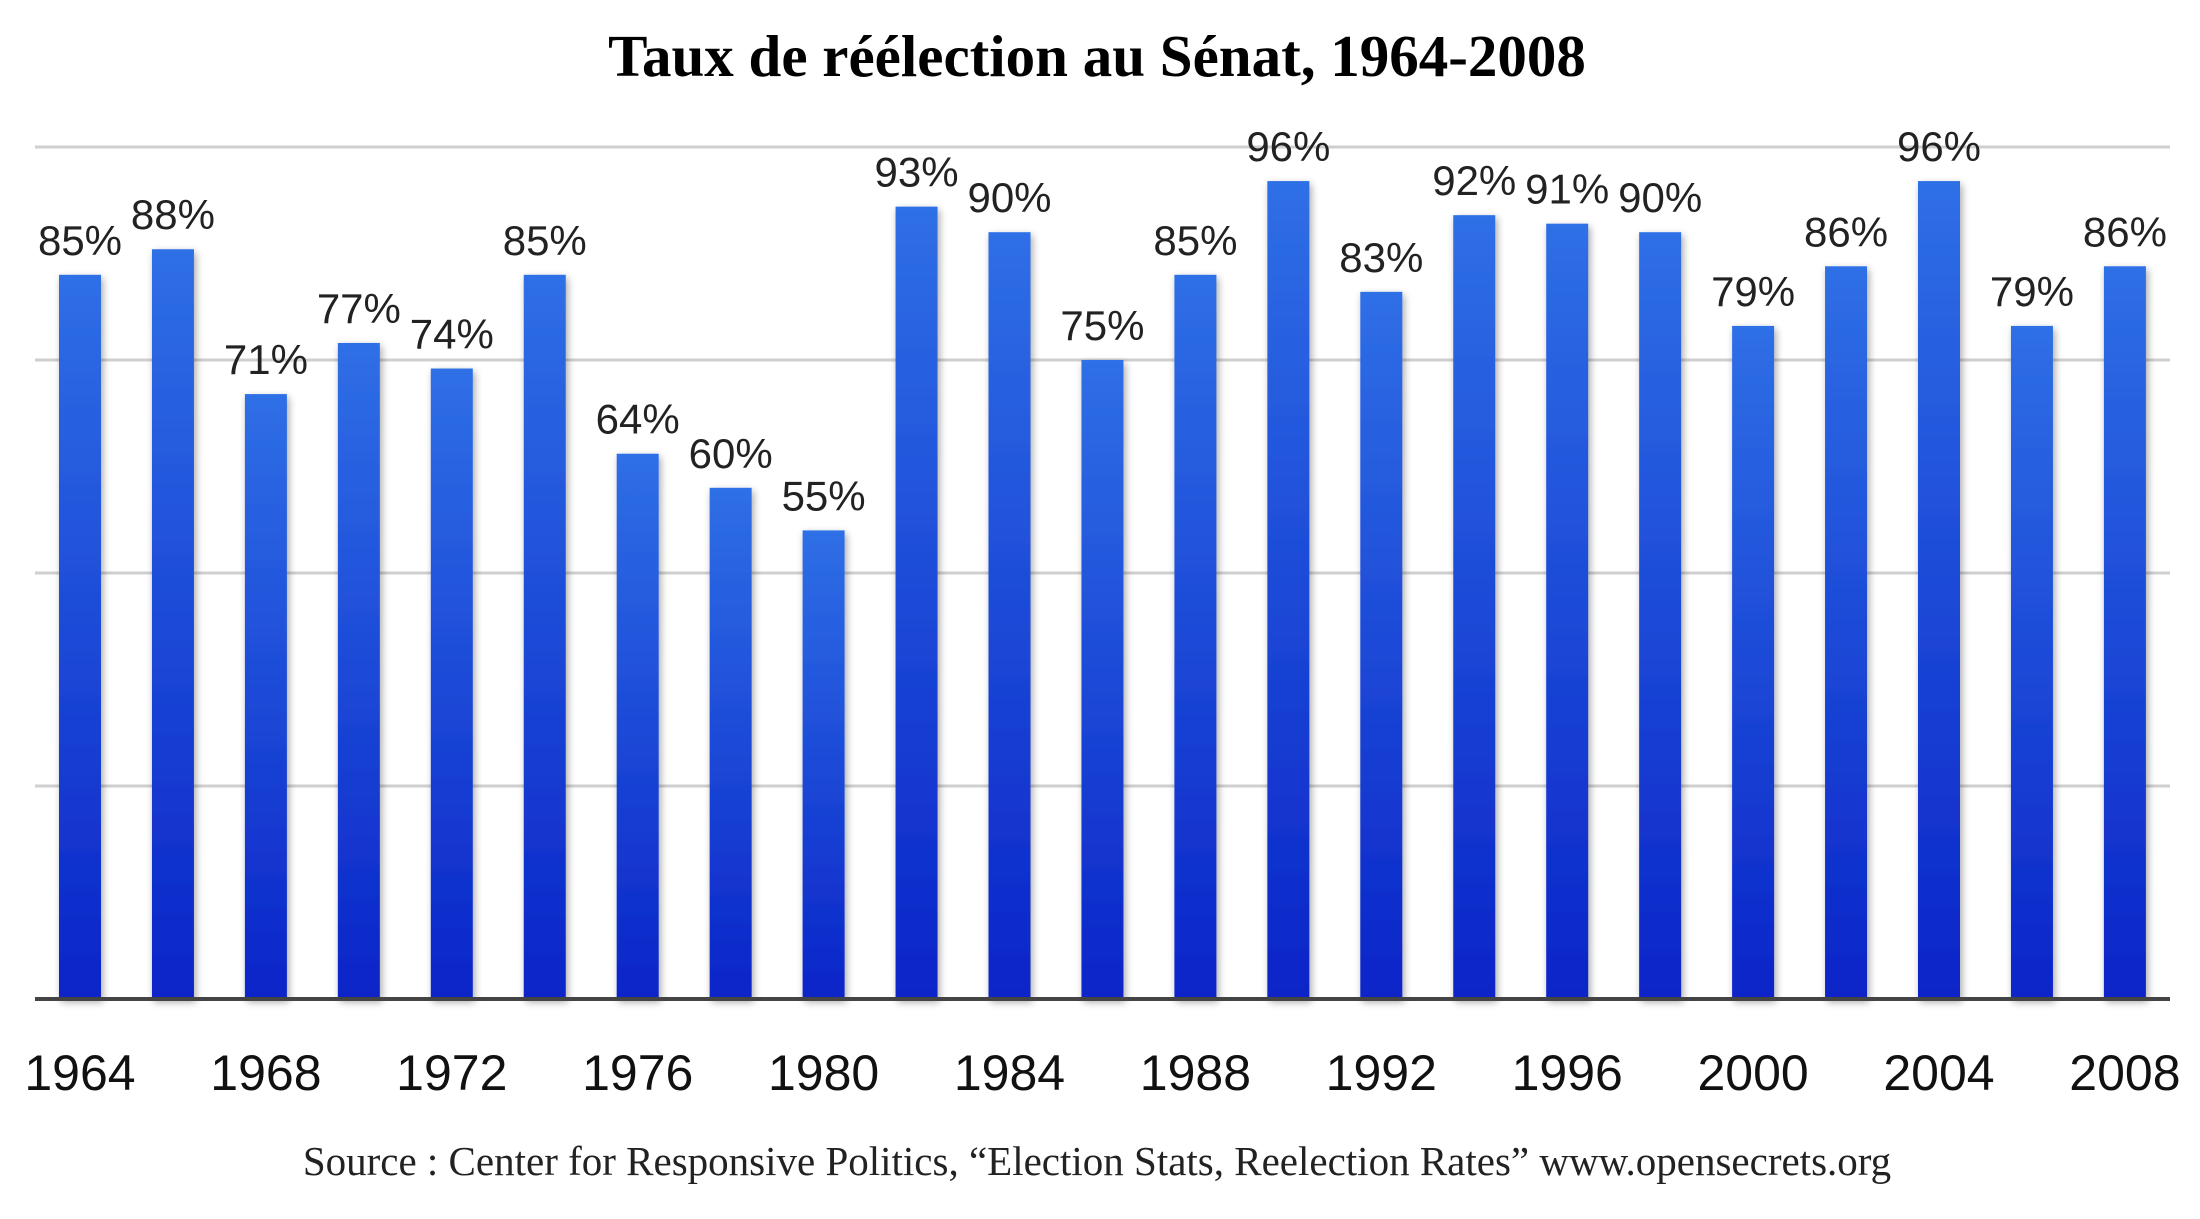 The height and width of the screenshot is (1219, 2200). Describe the element at coordinates (638, 419) in the screenshot. I see `data-label-1976: 64%` at that location.